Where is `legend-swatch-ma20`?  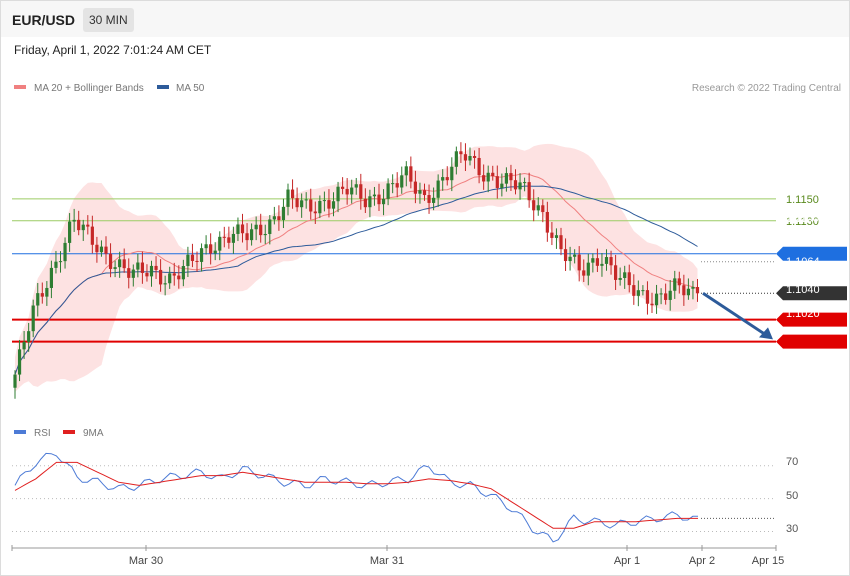 legend-swatch-ma20 is located at coordinates (20, 87).